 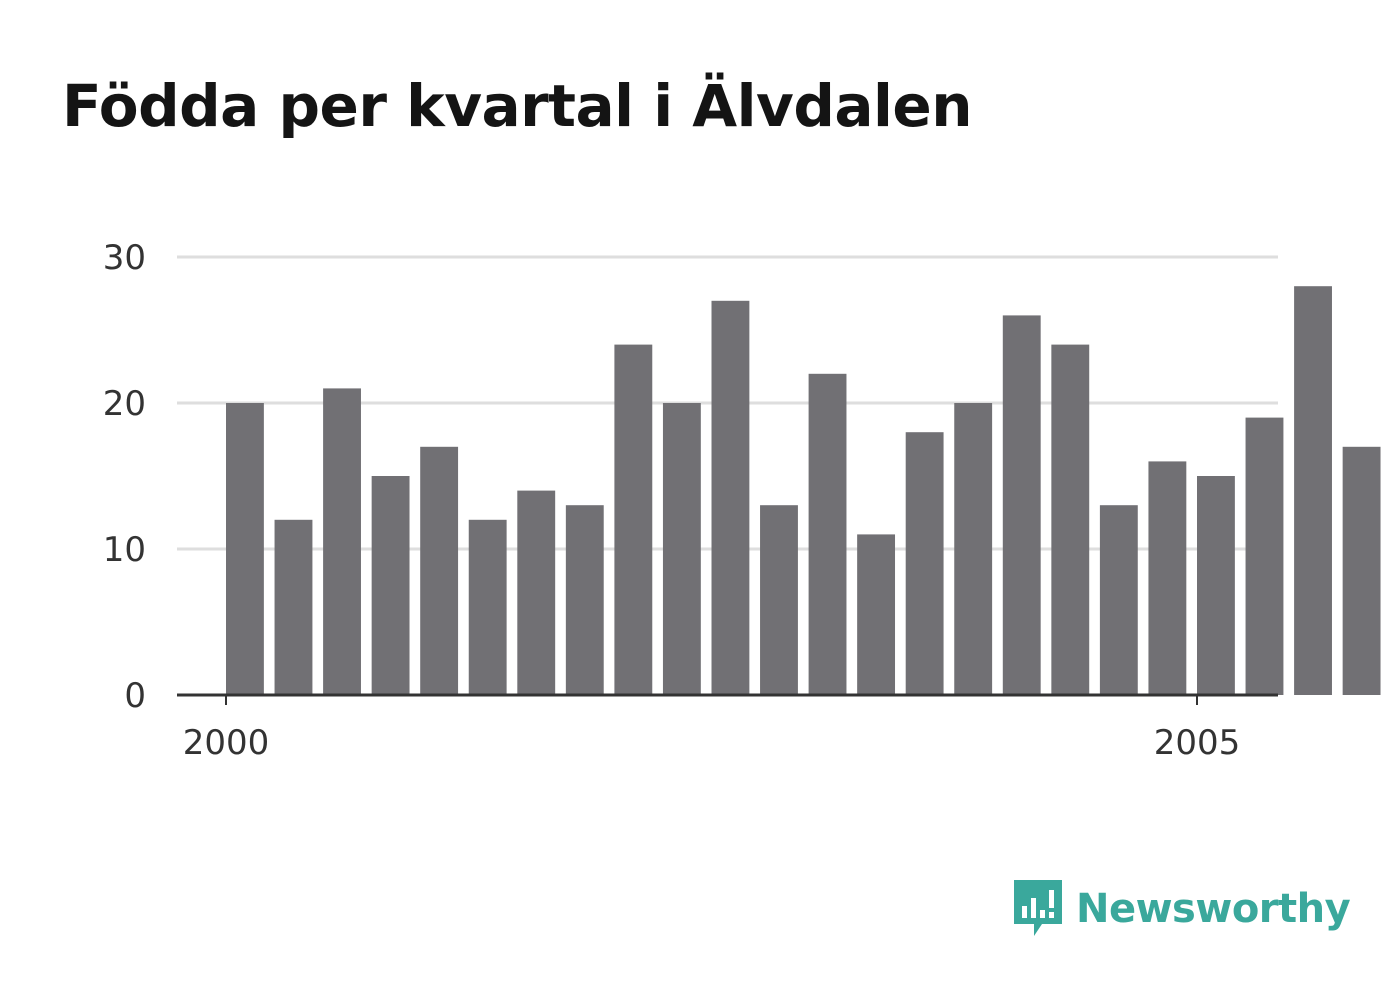 I want to click on x-axis-ticks: 200020052010201520202025, so click(x=712, y=729).